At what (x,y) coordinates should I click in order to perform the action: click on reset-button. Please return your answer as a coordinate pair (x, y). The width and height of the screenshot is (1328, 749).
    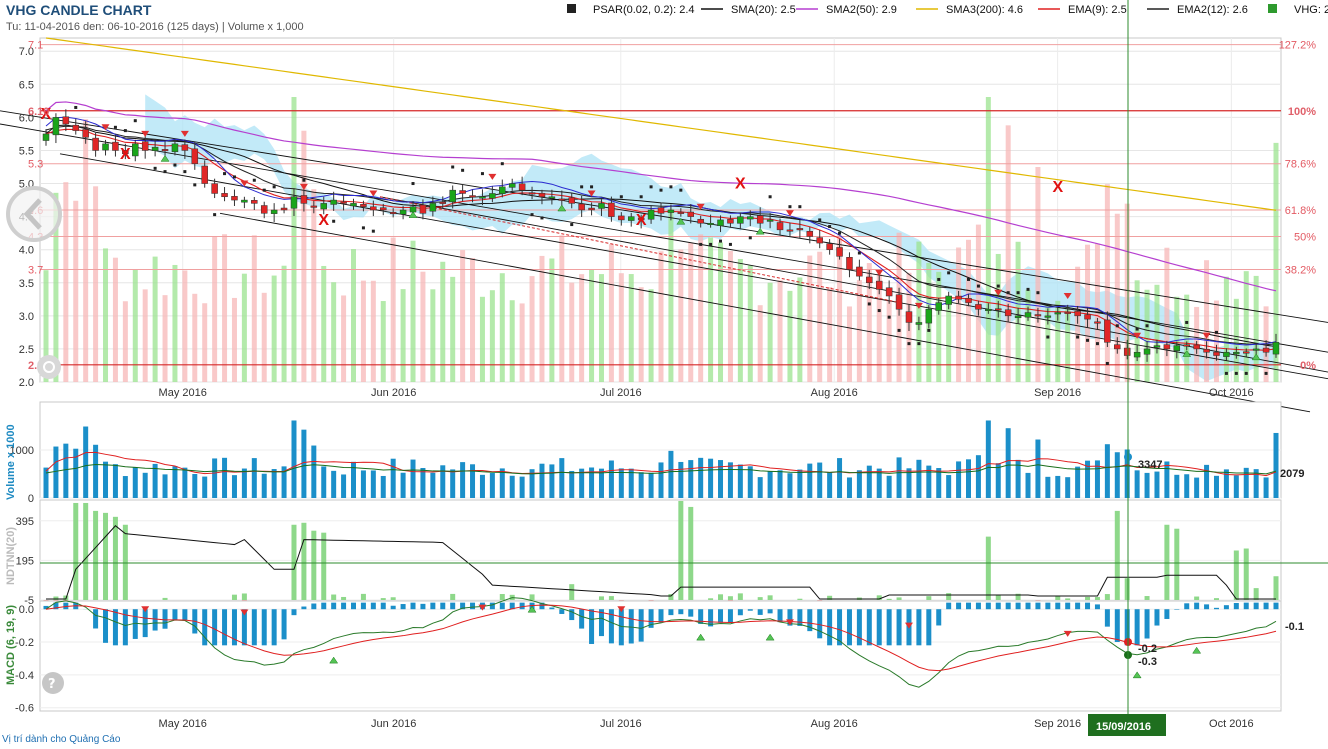
    Looking at the image, I should click on (49, 367).